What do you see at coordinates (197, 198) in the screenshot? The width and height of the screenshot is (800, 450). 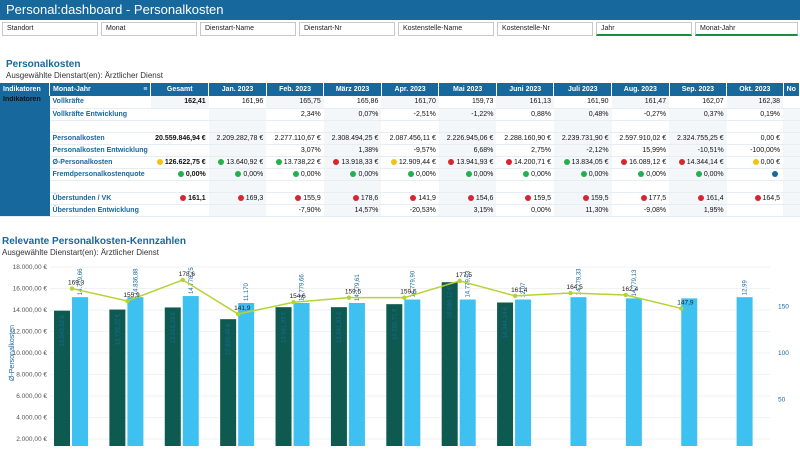 I see `cell-value: 161,1` at bounding box center [197, 198].